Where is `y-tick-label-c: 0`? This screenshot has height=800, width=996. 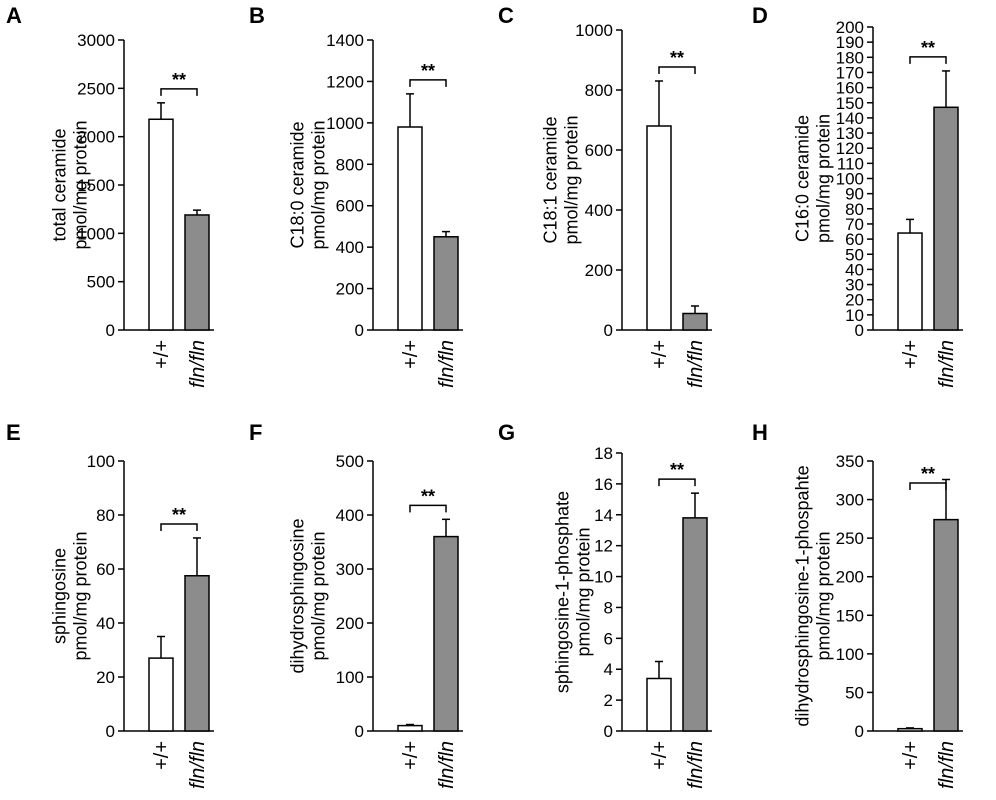 y-tick-label-c: 0 is located at coordinates (608, 330).